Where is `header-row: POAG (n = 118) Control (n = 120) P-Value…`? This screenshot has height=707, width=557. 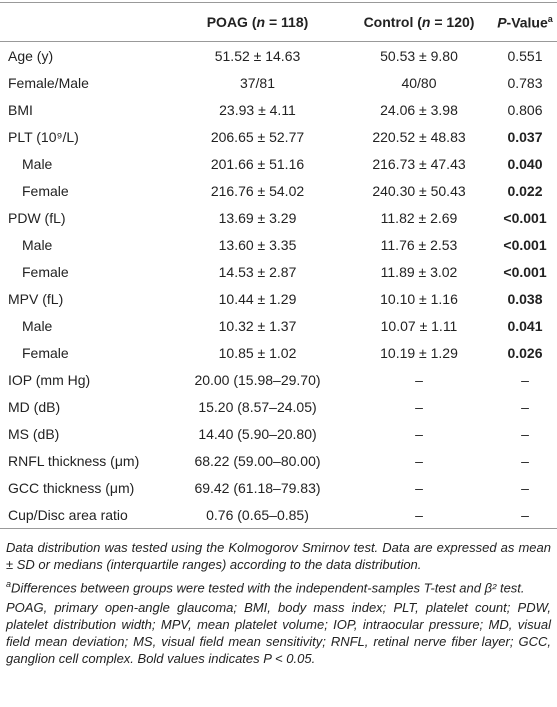 header-row: POAG (n = 118) Control (n = 120) P-Value… is located at coordinates (278, 22).